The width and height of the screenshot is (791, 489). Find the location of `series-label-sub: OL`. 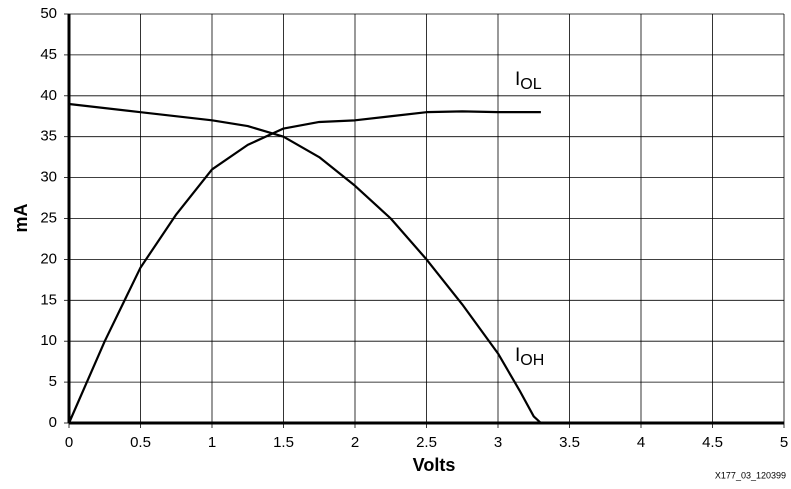

series-label-sub: OL is located at coordinates (530, 84).